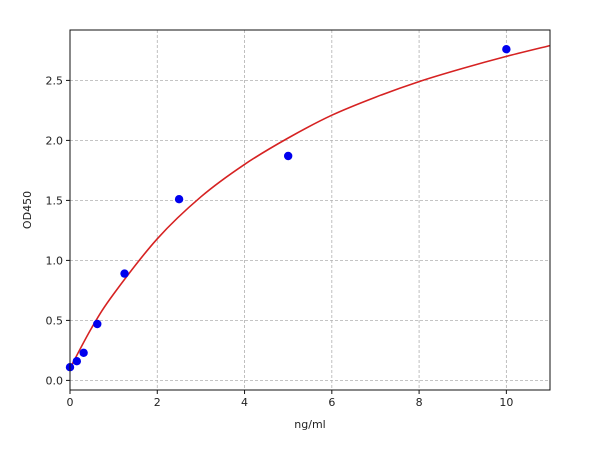  I want to click on x-tick-label: 10, so click(506, 402).